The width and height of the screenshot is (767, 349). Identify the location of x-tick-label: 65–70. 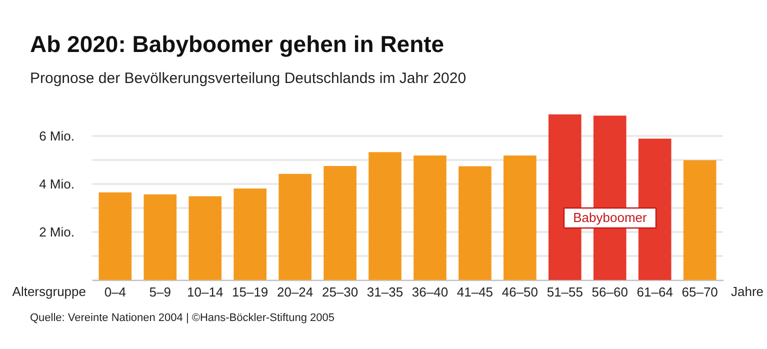
(700, 292).